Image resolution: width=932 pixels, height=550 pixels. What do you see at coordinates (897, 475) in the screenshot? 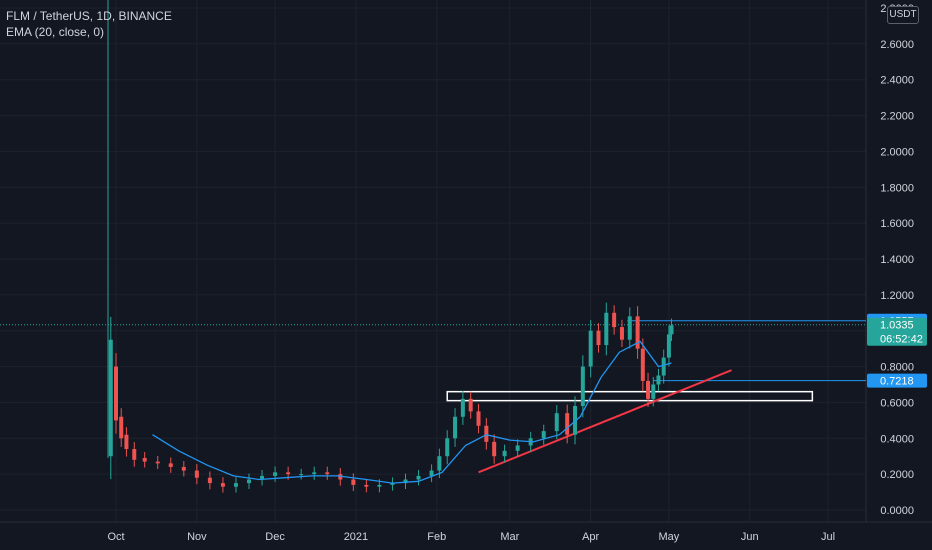
I see `price-tick-label: 0.2000` at bounding box center [897, 475].